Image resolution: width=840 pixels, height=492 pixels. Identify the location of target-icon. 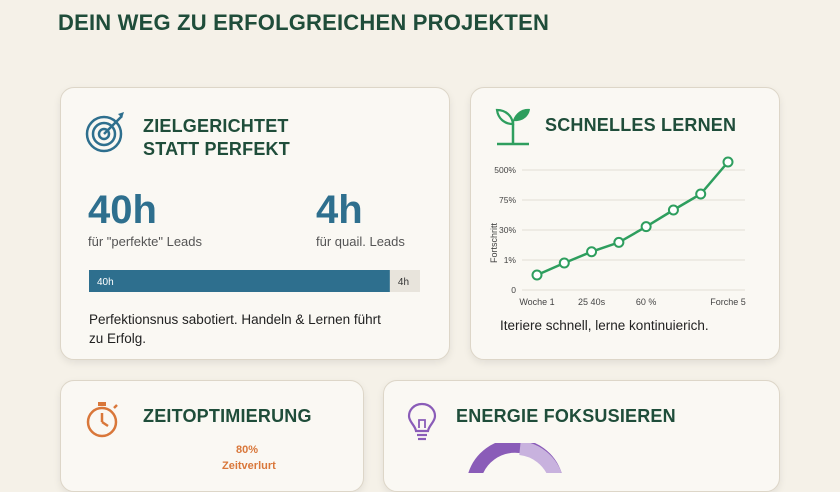
(104, 132).